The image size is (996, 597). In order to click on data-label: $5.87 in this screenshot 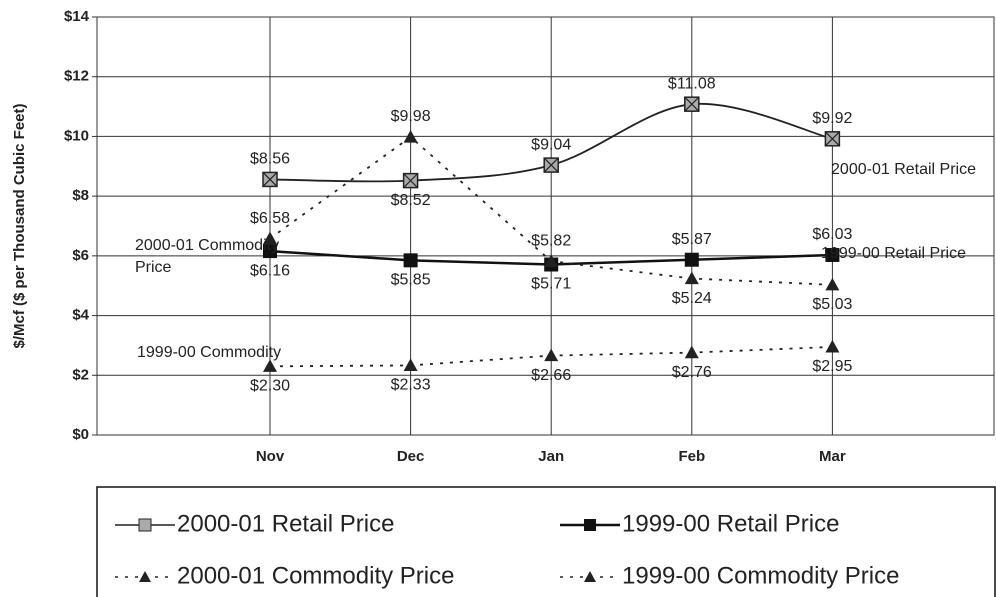, I will do `click(692, 239)`.